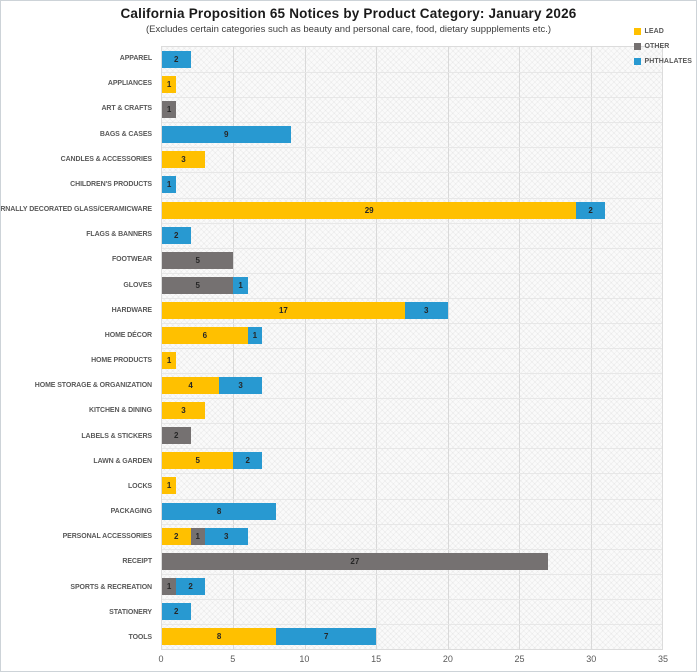  I want to click on category-label: CANDLES & ACCESSORIES, so click(106, 159).